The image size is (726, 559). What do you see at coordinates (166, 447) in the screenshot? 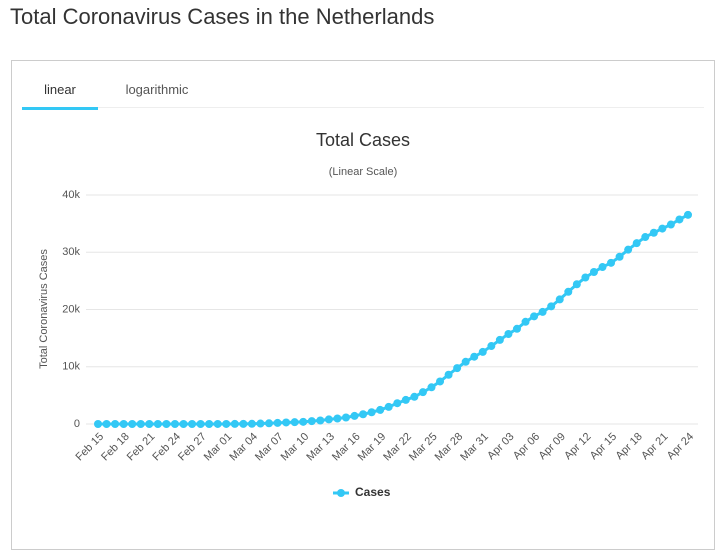
I see `x-tick-label: Feb 24` at bounding box center [166, 447].